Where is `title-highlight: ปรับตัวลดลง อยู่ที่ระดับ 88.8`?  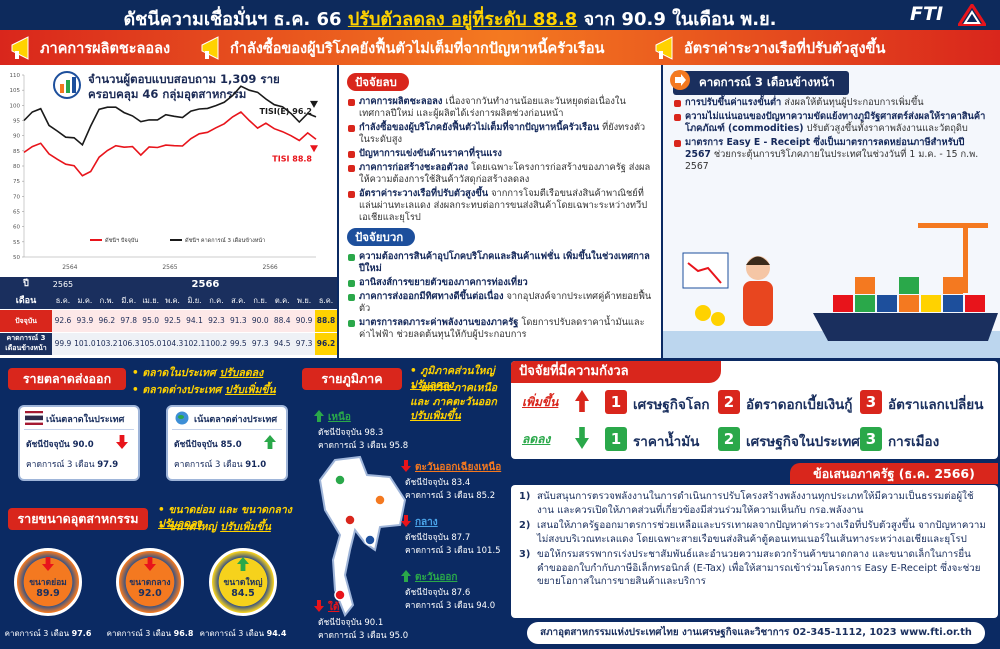
title-highlight: ปรับตัวลดลง อยู่ที่ระดับ 88.8 is located at coordinates (462, 19).